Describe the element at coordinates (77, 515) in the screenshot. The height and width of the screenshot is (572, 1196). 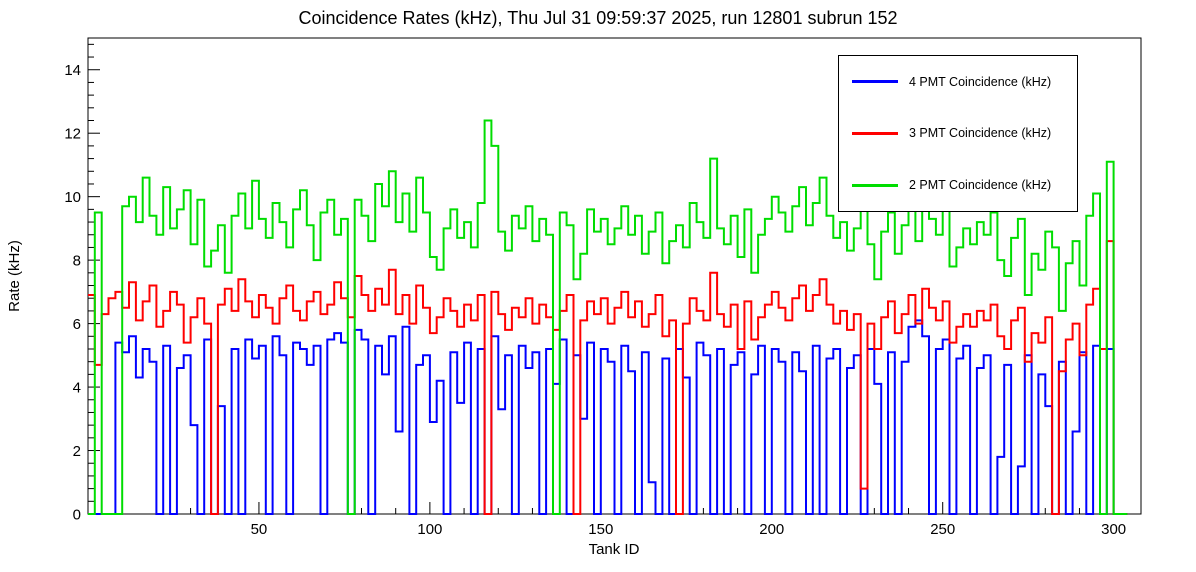
I see `svg-text: 0` at that location.